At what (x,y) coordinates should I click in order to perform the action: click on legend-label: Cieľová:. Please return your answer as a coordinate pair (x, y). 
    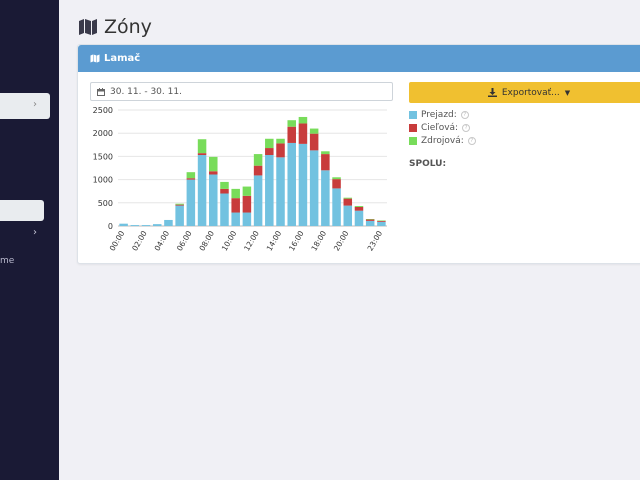
    Looking at the image, I should click on (440, 127).